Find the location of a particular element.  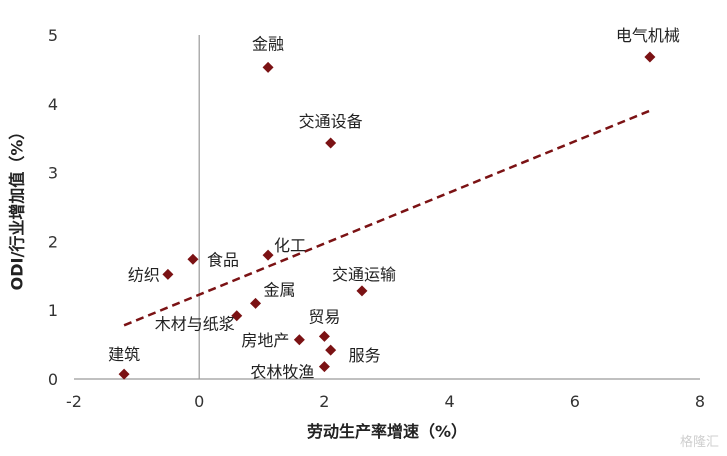

watermark: 格隆汇 is located at coordinates (699, 442).